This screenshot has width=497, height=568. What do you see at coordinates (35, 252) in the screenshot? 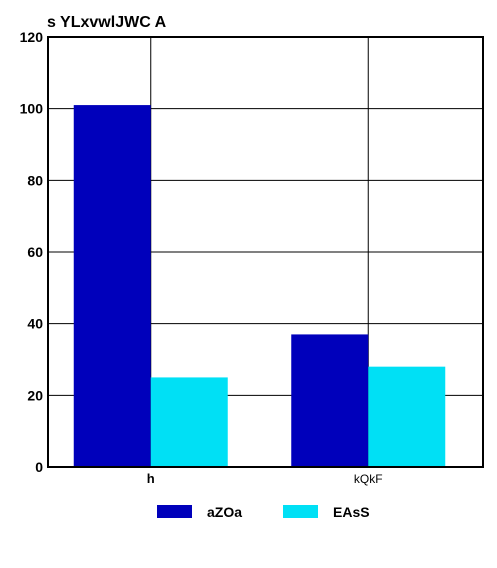
I see `y-tick-label: 60` at bounding box center [35, 252].